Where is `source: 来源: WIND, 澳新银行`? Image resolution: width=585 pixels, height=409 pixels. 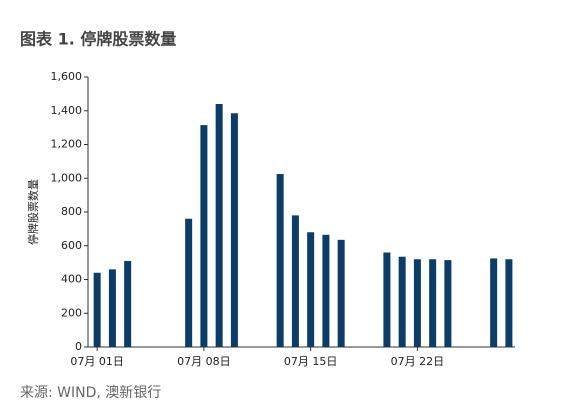
source: 来源: WIND, 澳新银行 is located at coordinates (90, 393).